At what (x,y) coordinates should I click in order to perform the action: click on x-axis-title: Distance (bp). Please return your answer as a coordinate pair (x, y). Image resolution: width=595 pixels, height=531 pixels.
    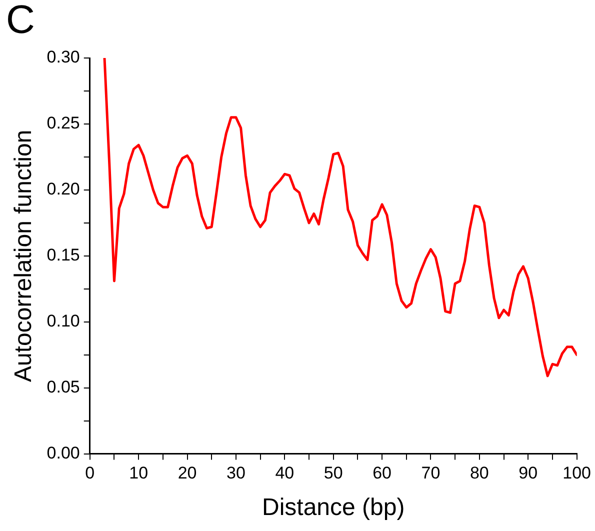
    Looking at the image, I should click on (333, 508).